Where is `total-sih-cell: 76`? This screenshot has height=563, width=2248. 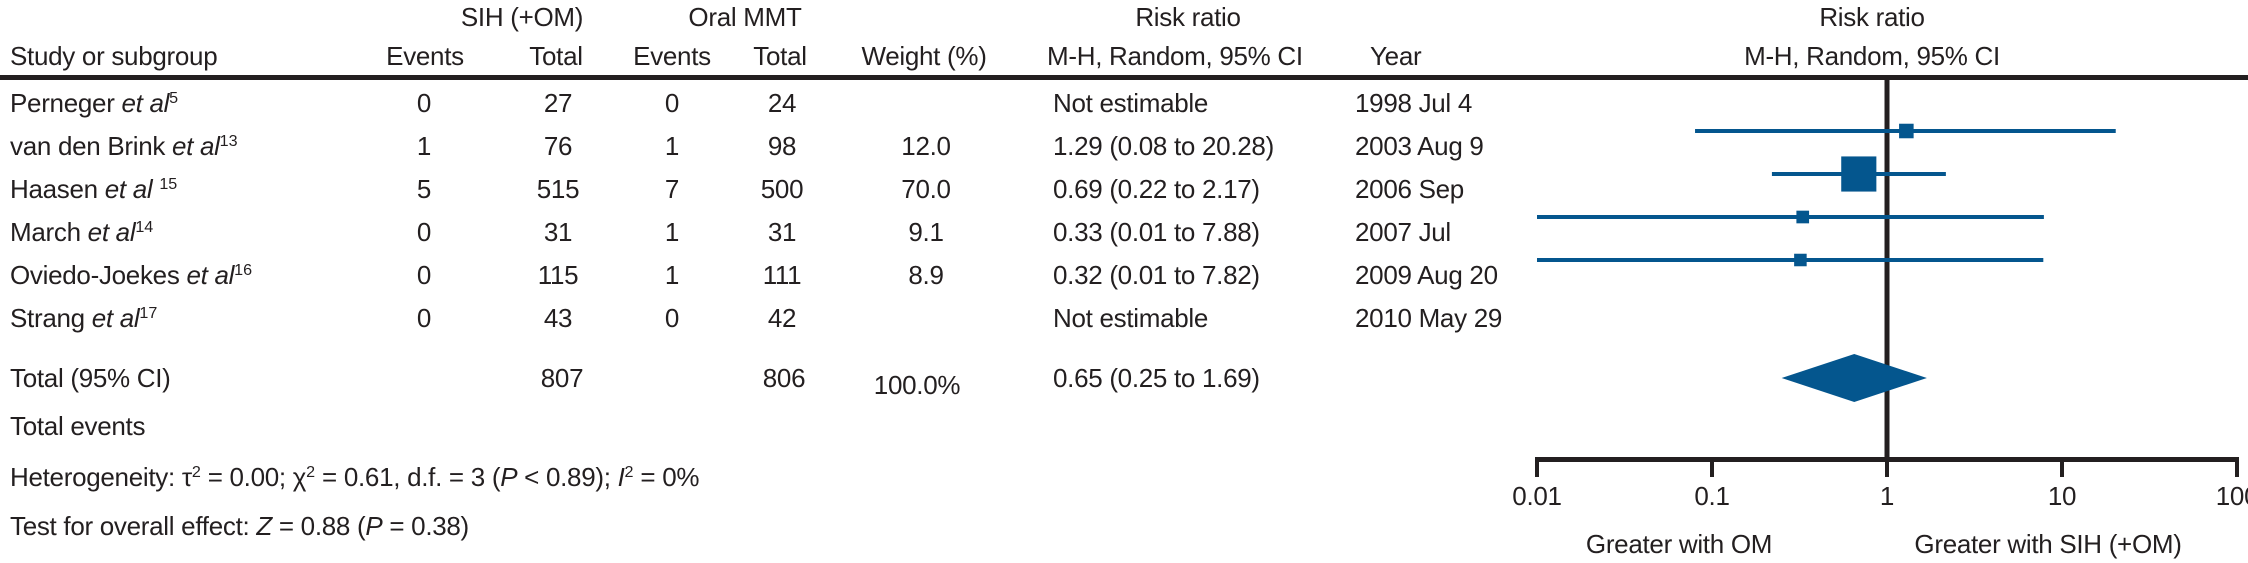
total-sih-cell: 76 is located at coordinates (558, 146).